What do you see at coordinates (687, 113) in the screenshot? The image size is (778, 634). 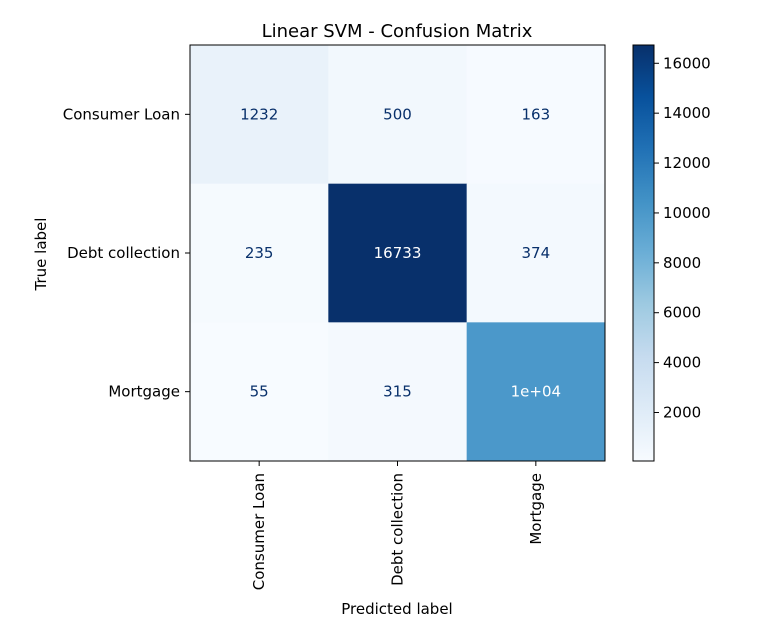 I see `colorbar-tick-label: 14000` at bounding box center [687, 113].